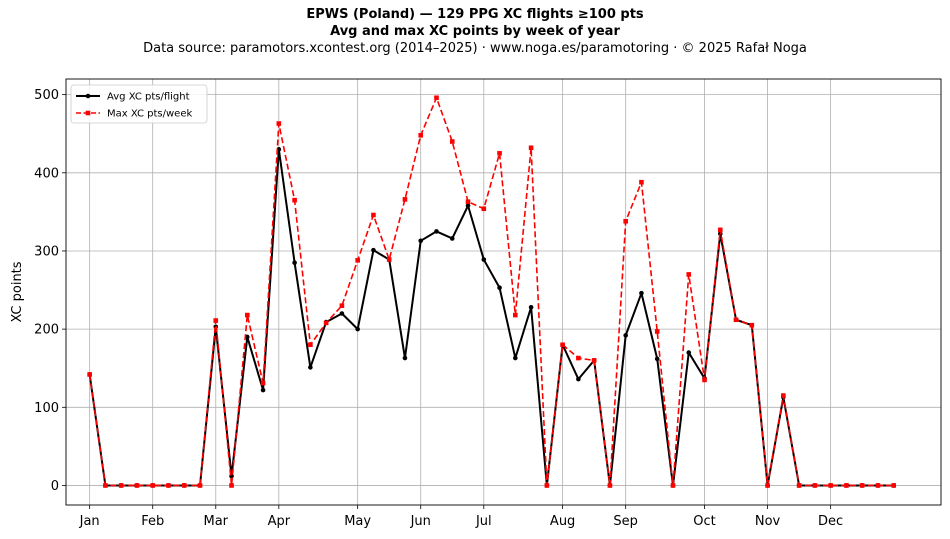  I want to click on y-axis-label: XC points, so click(17, 291).